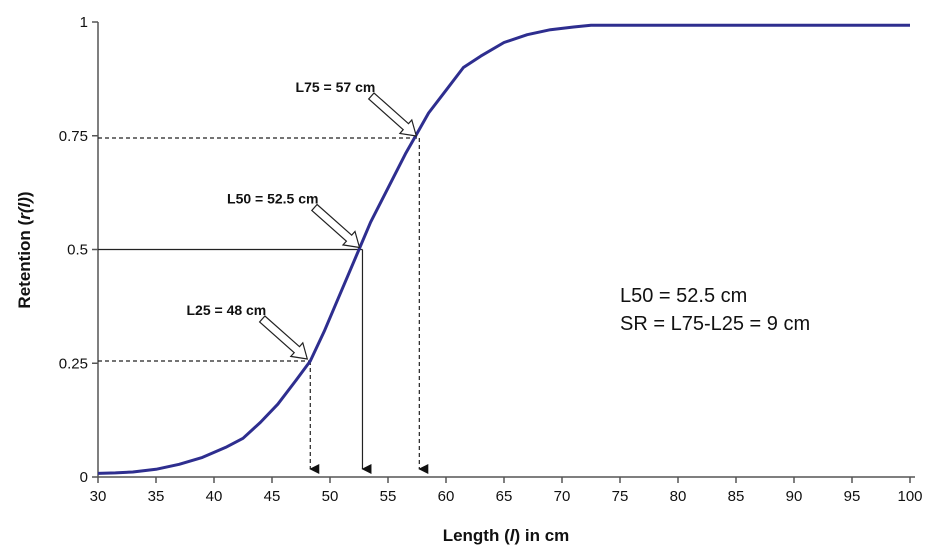  I want to click on y-tick-label: 0, so click(84, 477).